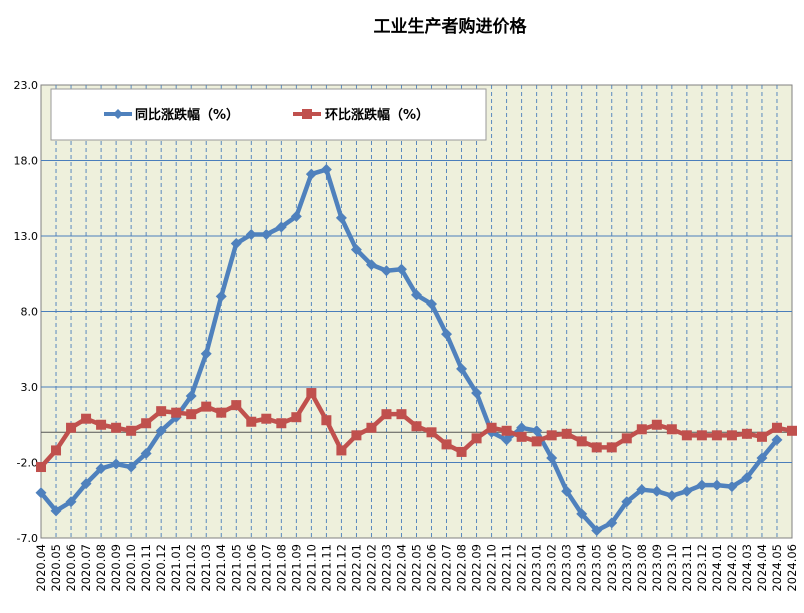  I want to click on x-tick-label: 2024.06, so click(792, 568).